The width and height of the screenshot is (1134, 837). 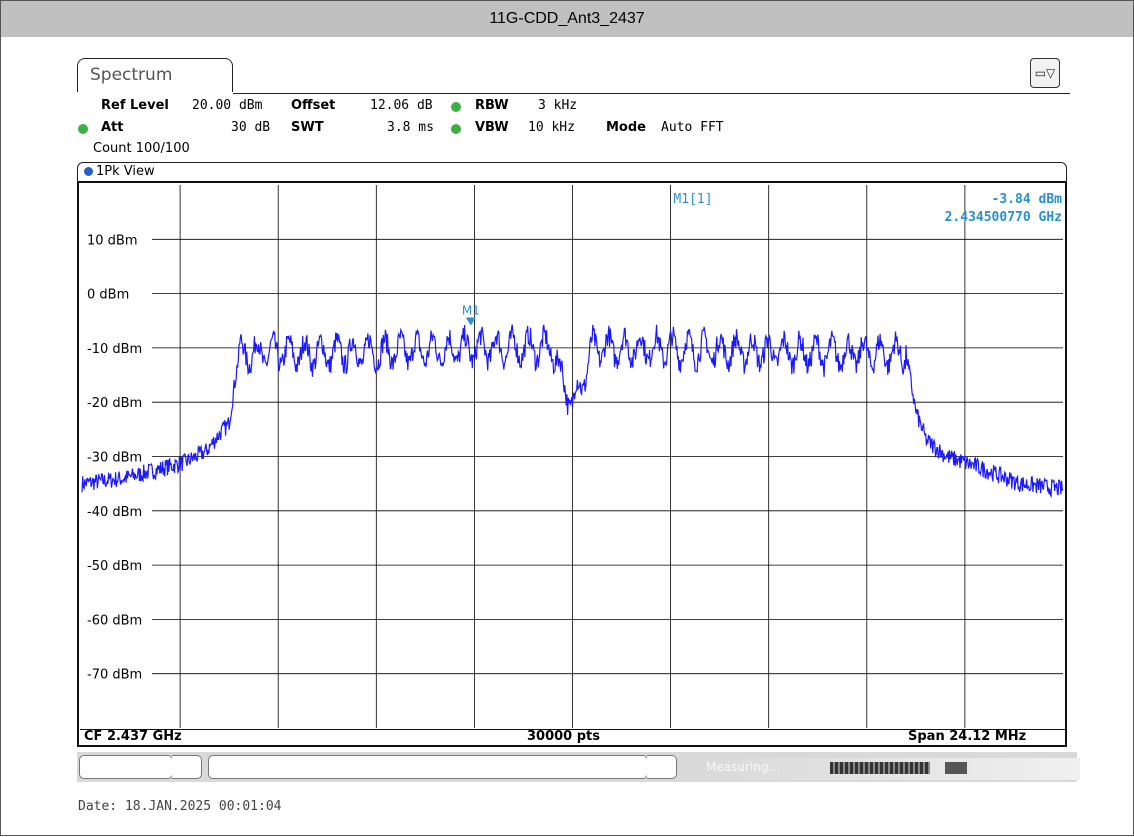 What do you see at coordinates (307, 127) in the screenshot?
I see `swt-label: SWT` at bounding box center [307, 127].